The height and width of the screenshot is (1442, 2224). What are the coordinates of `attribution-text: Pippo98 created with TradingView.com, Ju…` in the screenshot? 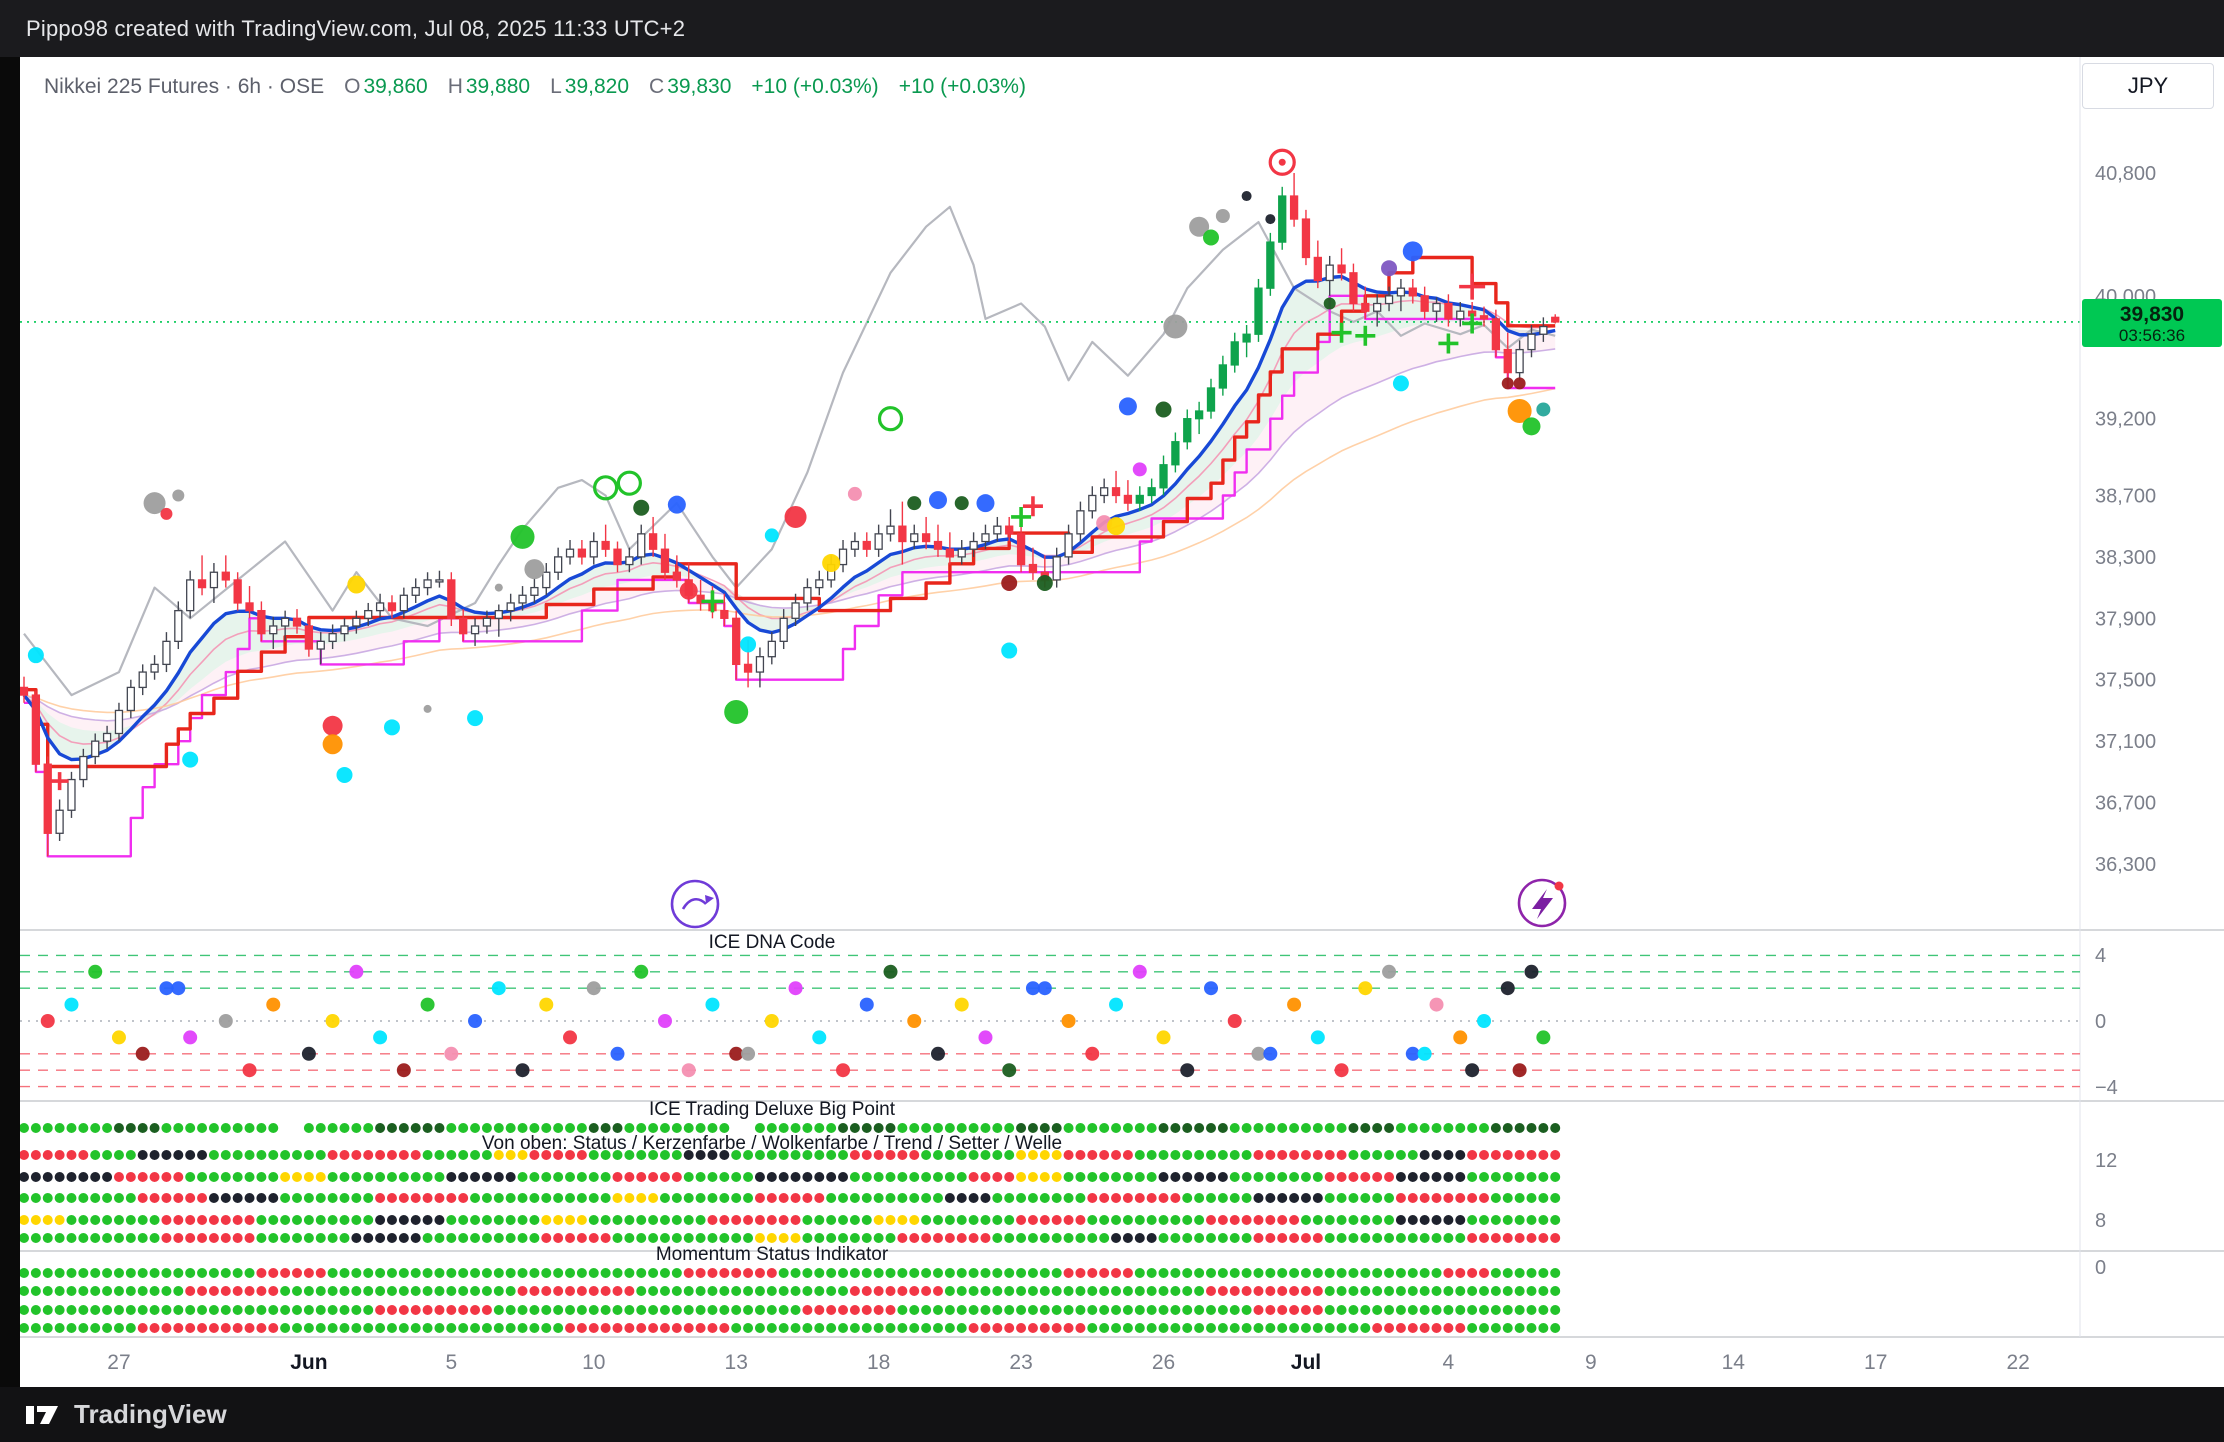 It's located at (356, 28).